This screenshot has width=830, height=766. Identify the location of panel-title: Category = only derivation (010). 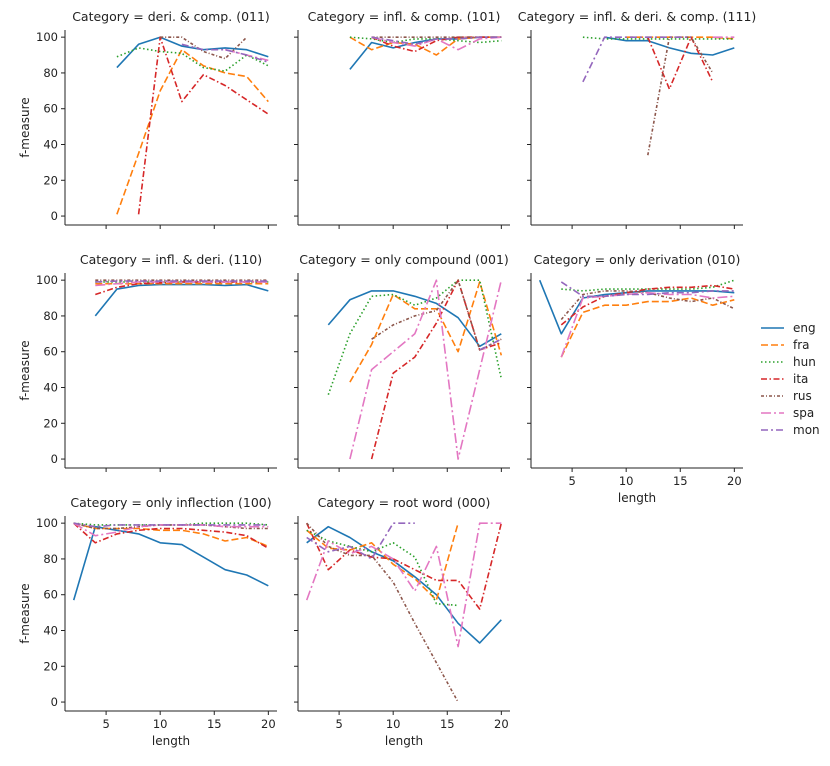
(637, 259).